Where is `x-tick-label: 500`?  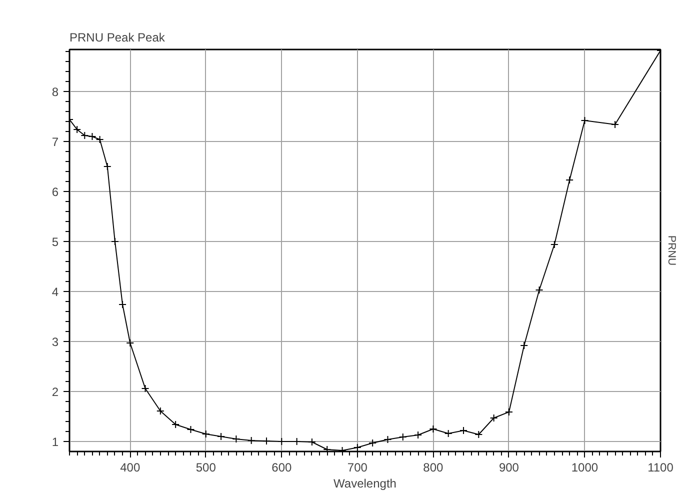
x-tick-label: 500 is located at coordinates (206, 467).